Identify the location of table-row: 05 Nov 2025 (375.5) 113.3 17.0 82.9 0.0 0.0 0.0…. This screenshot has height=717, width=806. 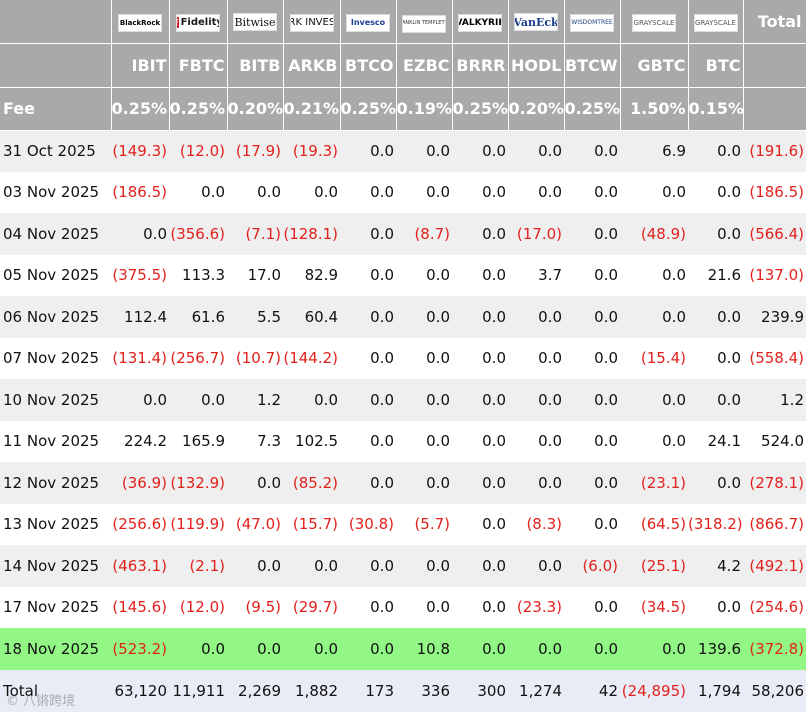
(403, 275).